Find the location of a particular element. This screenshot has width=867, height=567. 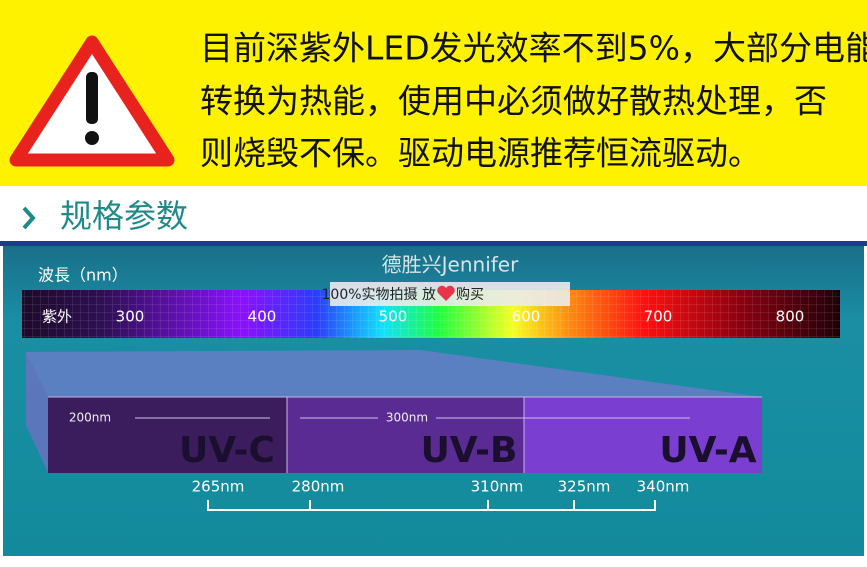

wavelength-bracket is located at coordinates (431, 505).